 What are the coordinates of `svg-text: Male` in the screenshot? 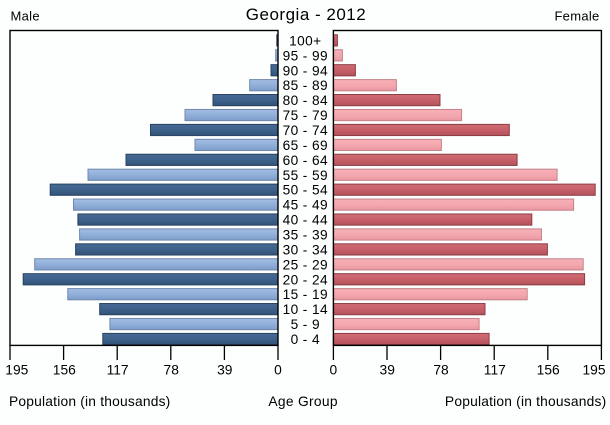 It's located at (25, 15).